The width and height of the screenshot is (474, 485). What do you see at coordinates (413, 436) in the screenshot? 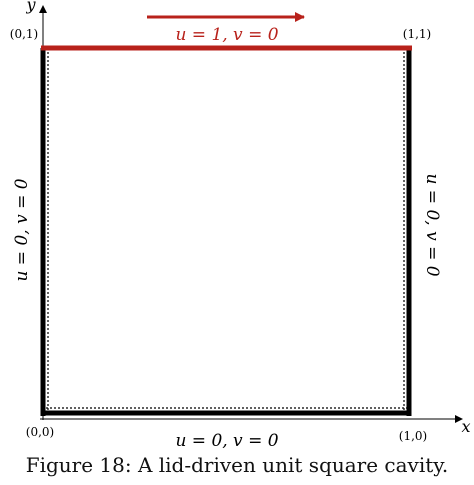
I see `corner-label-bottom-right: (1,0)` at bounding box center [413, 436].